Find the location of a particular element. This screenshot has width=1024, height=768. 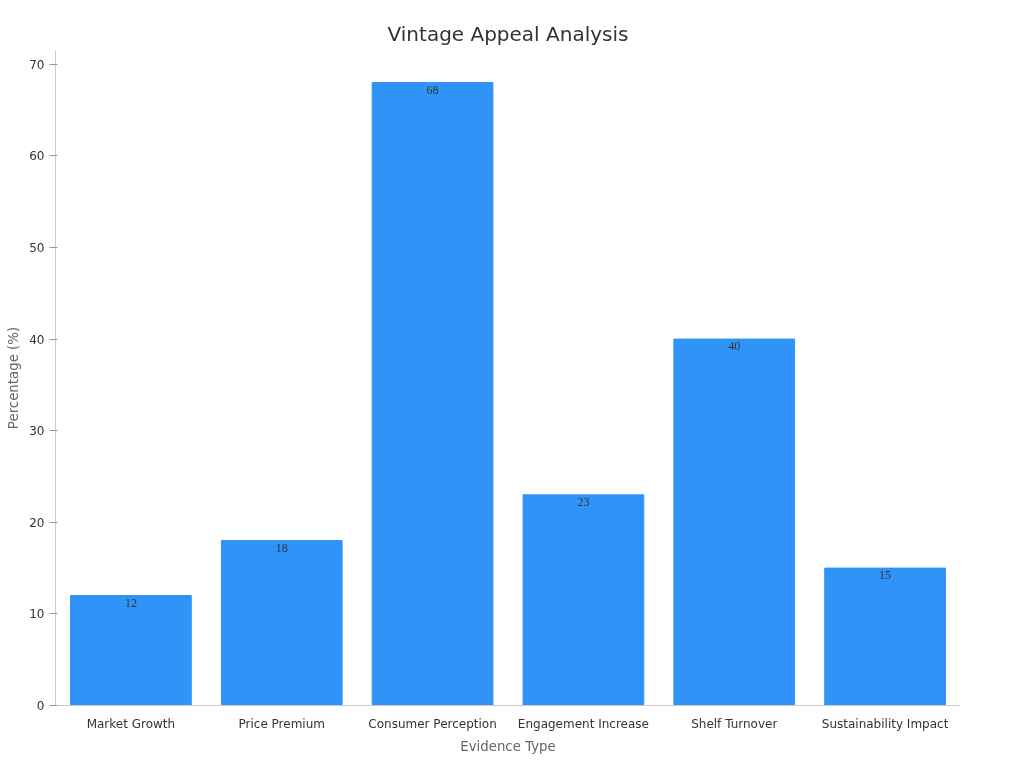

y-tick-label: 60 is located at coordinates (37, 156).